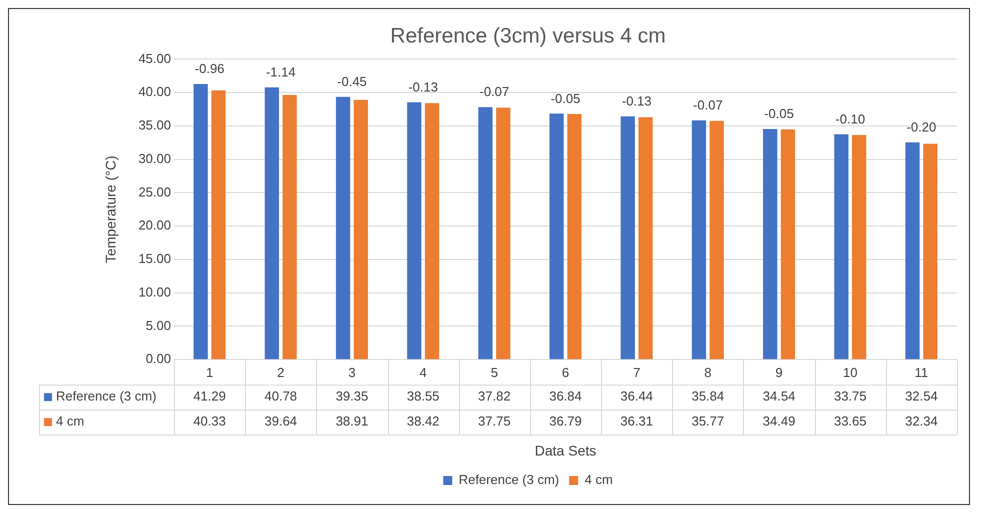  Describe the element at coordinates (921, 421) in the screenshot. I see `data-label: 32.34` at that location.